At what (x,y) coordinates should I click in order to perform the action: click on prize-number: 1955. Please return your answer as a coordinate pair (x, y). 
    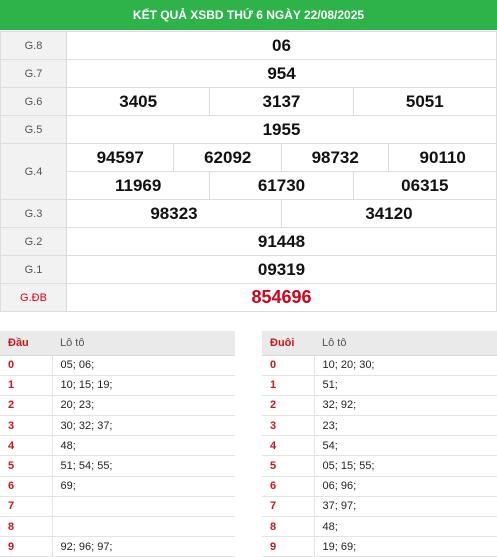
    Looking at the image, I should click on (281, 129).